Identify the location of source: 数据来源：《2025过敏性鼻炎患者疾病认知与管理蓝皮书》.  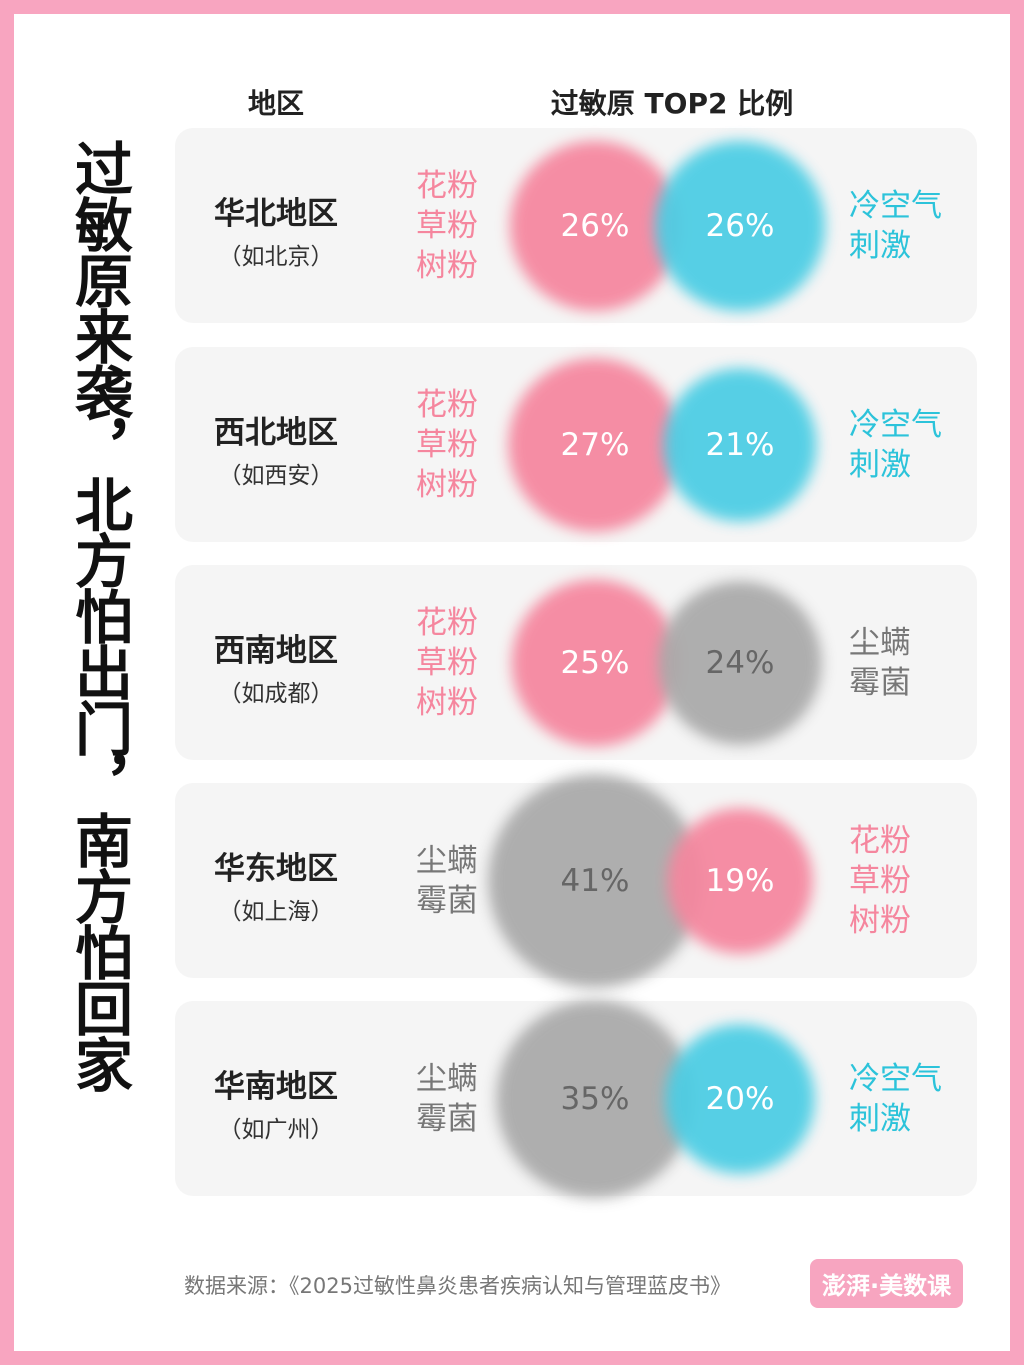
(457, 1286).